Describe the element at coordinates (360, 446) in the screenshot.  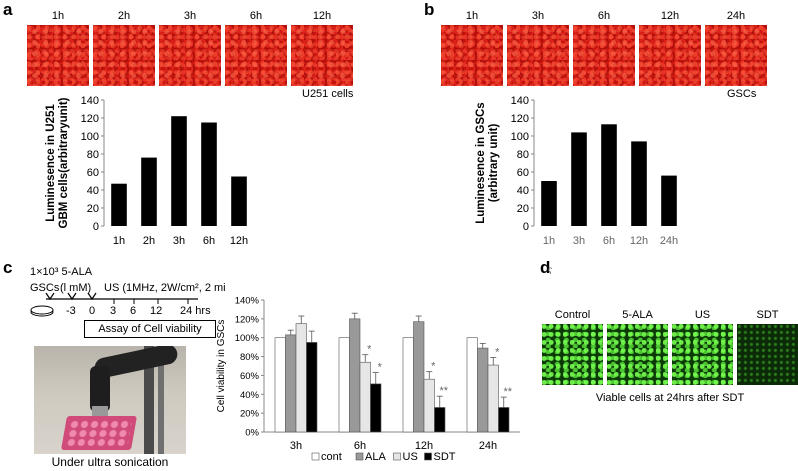
I see `panel-c-xtick-6h: 6h` at that location.